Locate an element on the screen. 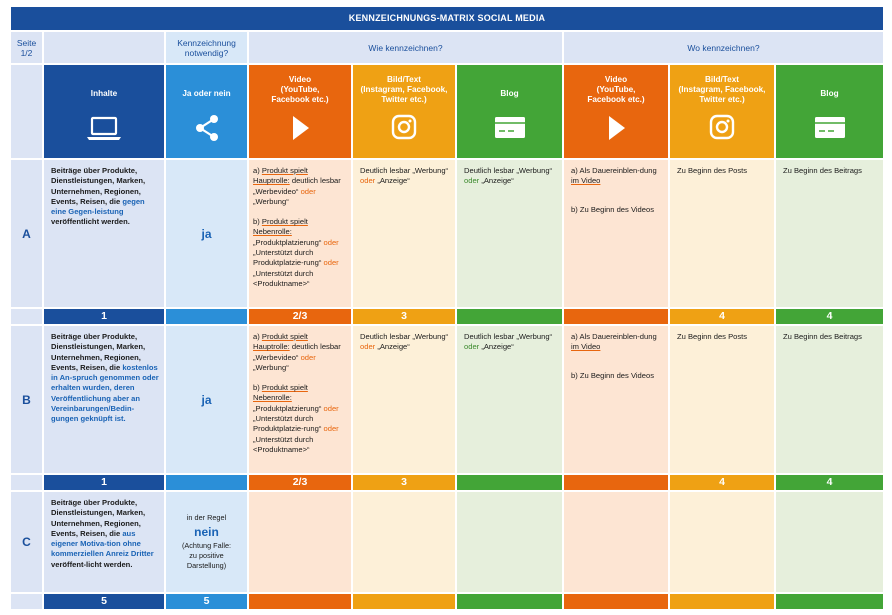  number-bar-b-1: 1 is located at coordinates (104, 482).